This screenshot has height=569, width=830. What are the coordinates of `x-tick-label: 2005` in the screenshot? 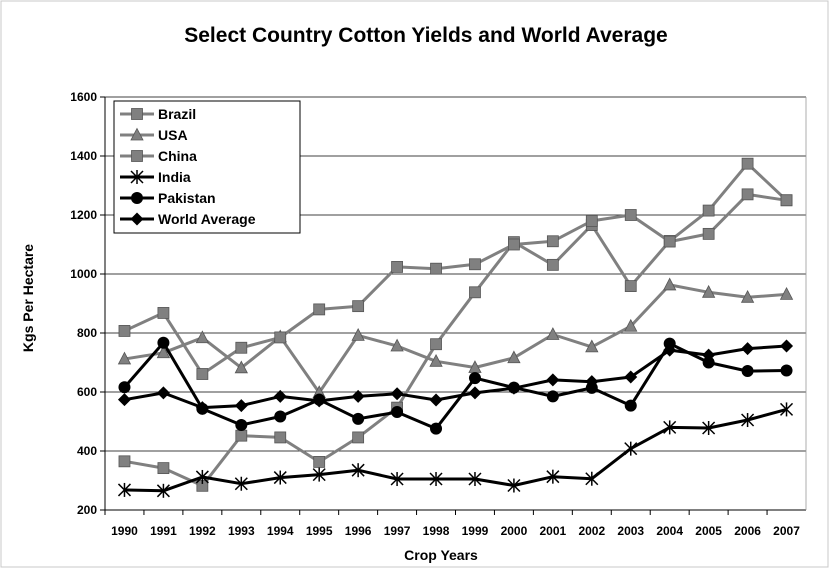 It's located at (708, 531).